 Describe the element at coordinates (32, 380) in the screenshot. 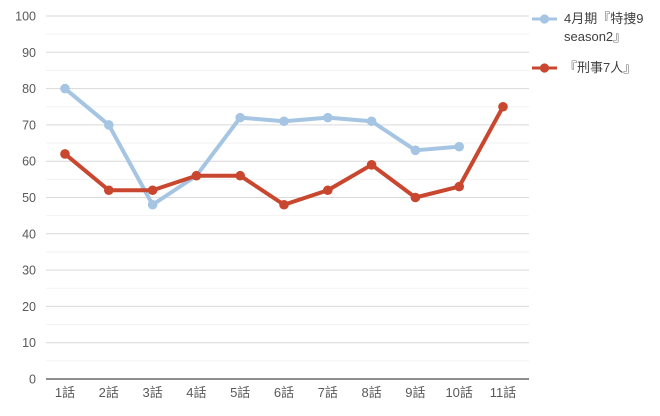

I see `y-axis-tick-label: 0` at that location.